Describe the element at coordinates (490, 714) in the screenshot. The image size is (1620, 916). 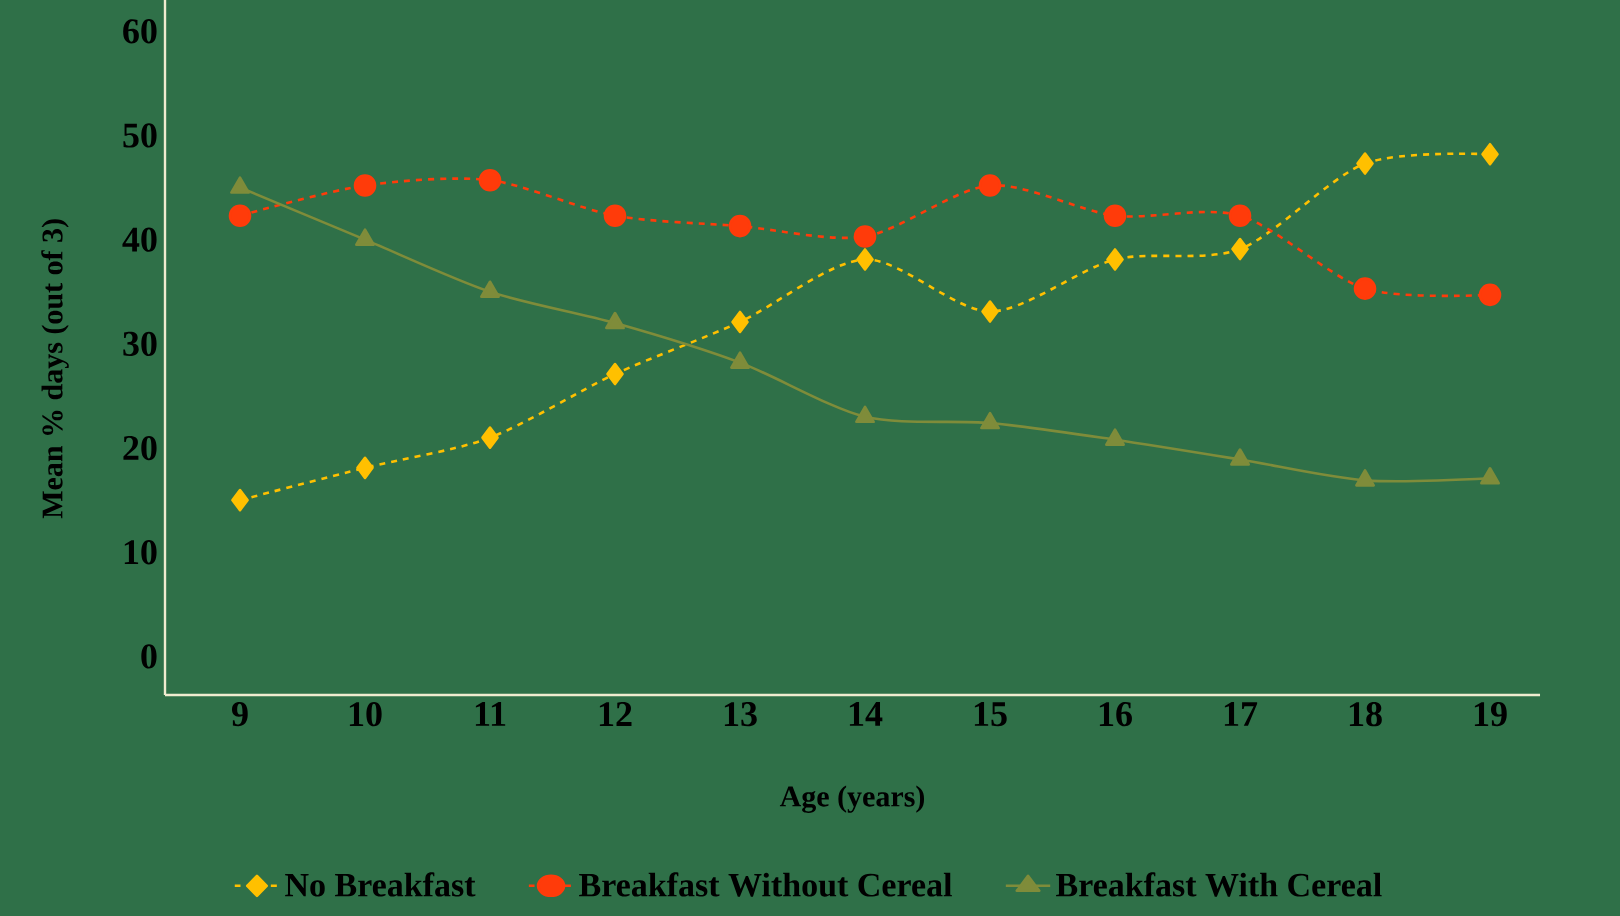
I see `x-tick-label: 11` at that location.